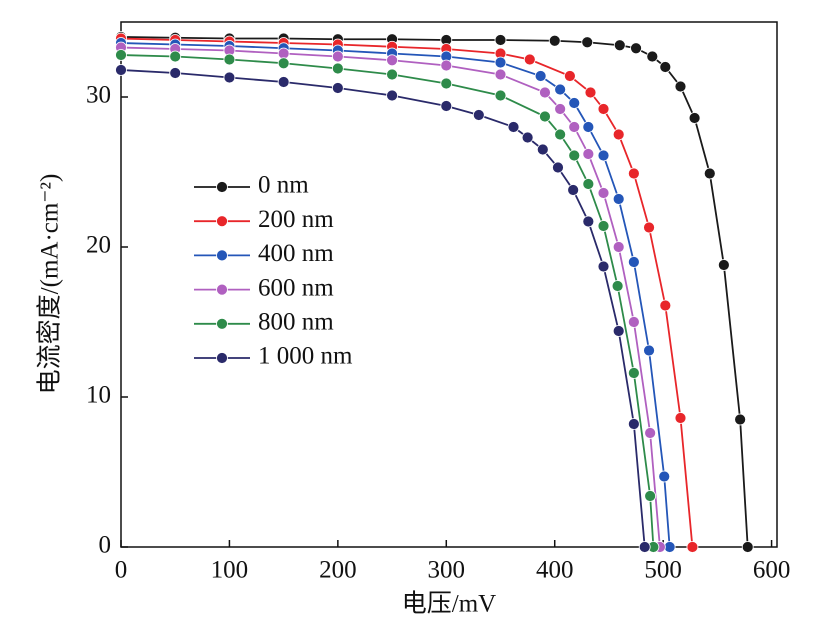 The width and height of the screenshot is (827, 629). Describe the element at coordinates (447, 570) in the screenshot. I see `x-tick-label: 300` at that location.